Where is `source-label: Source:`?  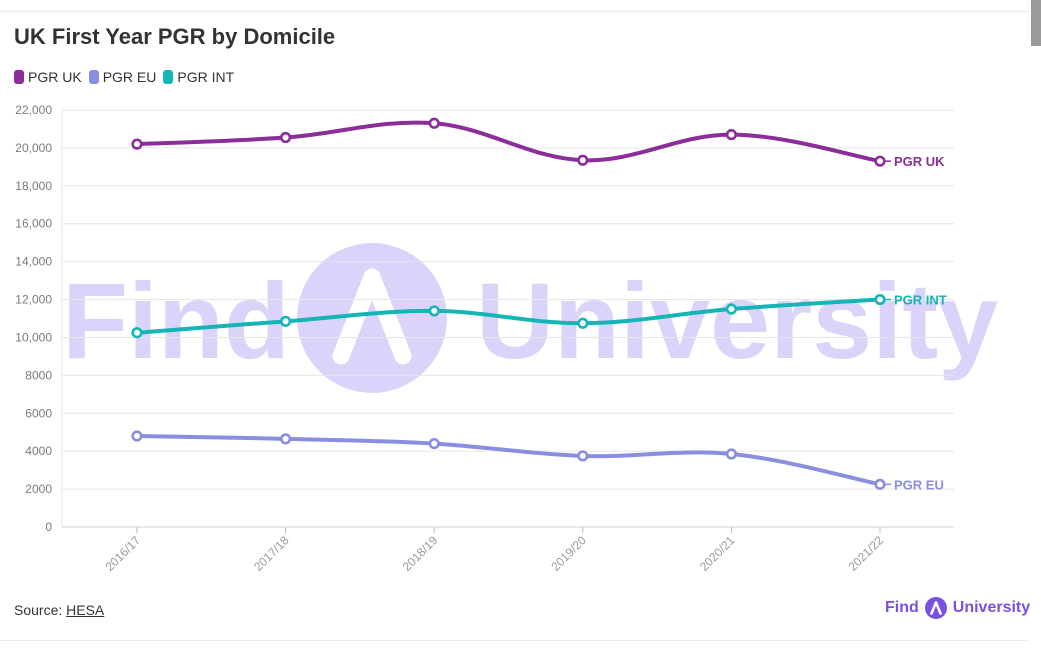 source-label: Source: is located at coordinates (40, 610).